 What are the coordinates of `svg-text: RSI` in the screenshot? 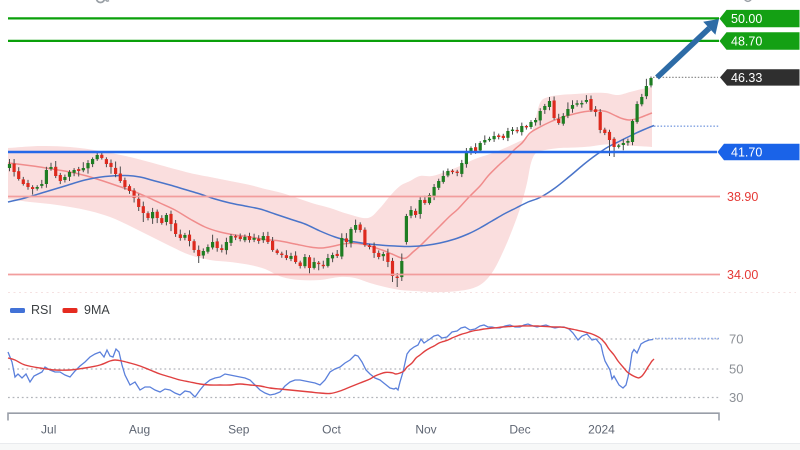 It's located at (41, 310).